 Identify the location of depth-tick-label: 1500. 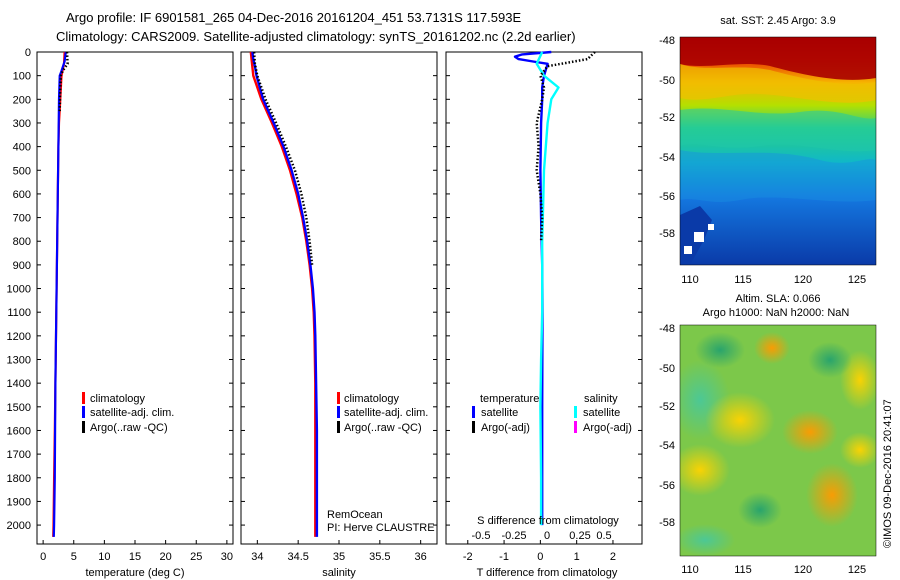
(19, 408).